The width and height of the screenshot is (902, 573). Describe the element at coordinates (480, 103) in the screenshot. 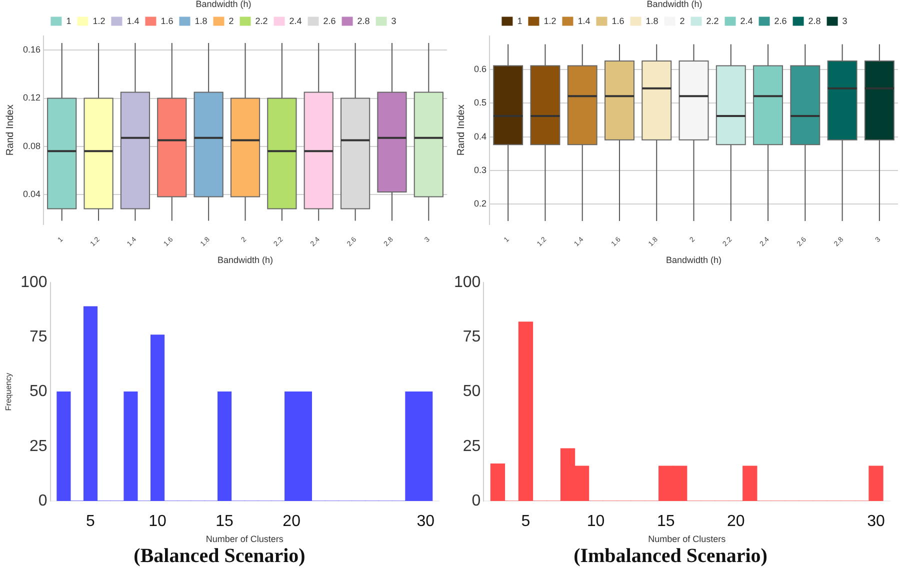

I see `y-tick-label: 0.5` at that location.